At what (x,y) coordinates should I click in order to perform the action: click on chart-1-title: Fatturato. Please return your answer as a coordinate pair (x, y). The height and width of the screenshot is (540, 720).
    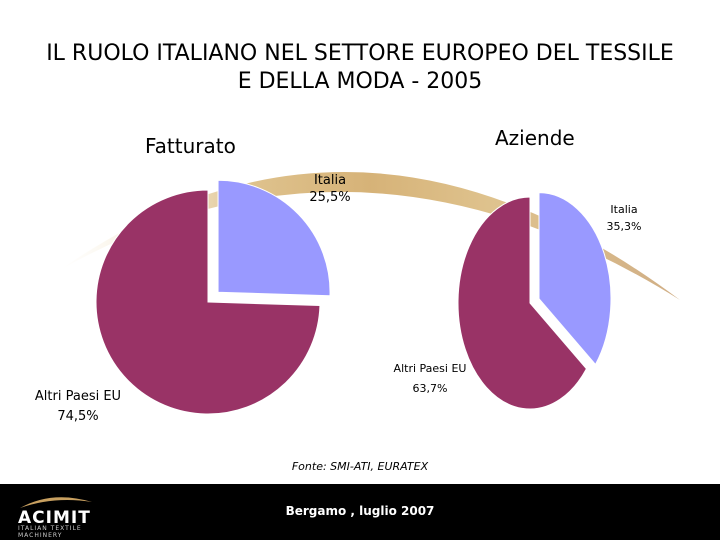
    Looking at the image, I should click on (190, 146).